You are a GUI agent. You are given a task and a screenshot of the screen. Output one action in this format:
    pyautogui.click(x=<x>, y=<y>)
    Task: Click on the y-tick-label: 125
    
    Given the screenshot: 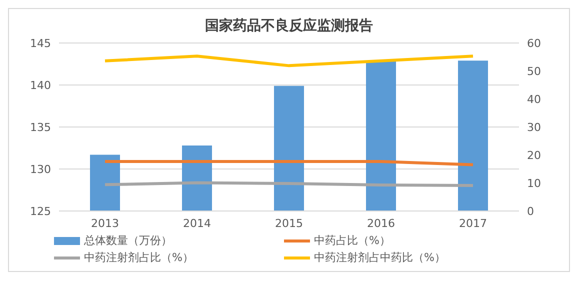 What is the action you would take?
    pyautogui.click(x=40, y=211)
    